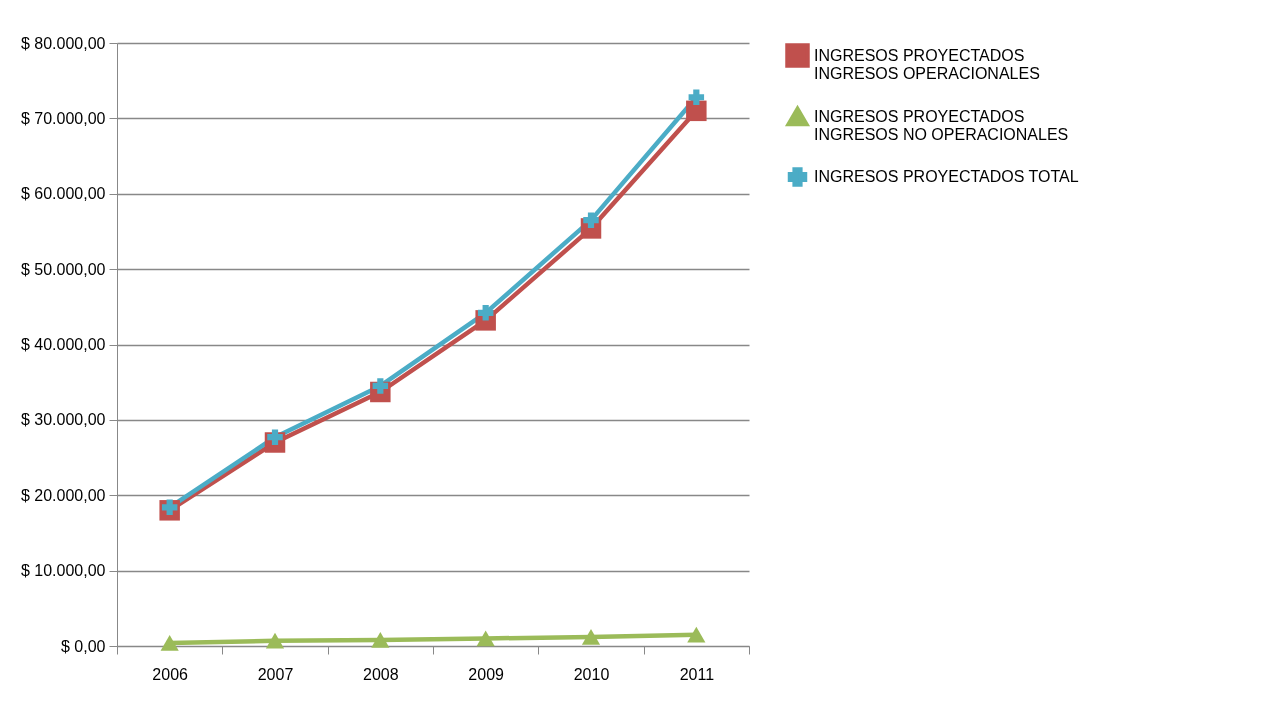 The height and width of the screenshot is (724, 1288). I want to click on y-tick-label: $ 70.000,00, so click(63, 118).